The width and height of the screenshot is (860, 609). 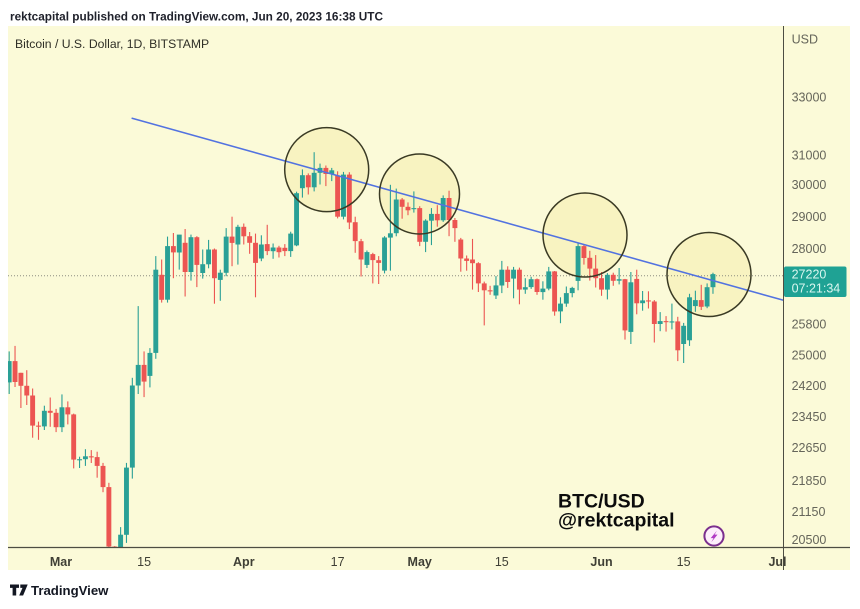 What do you see at coordinates (601, 562) in the screenshot?
I see `svg-text: Jun` at bounding box center [601, 562].